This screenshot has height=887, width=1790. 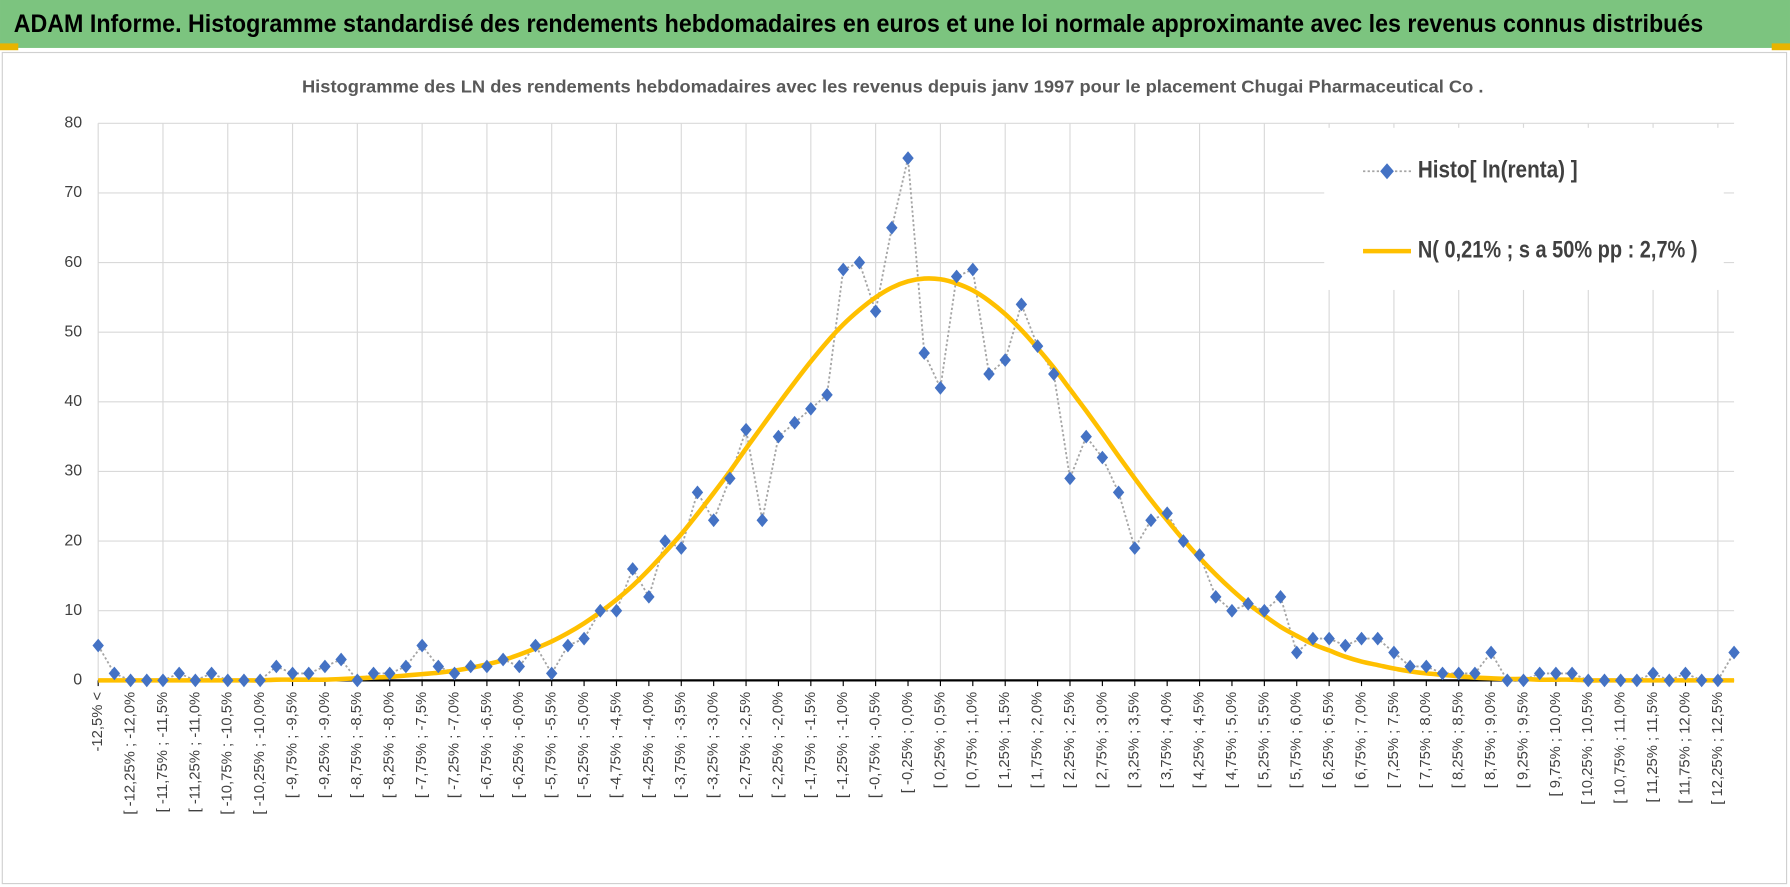 I want to click on x-tick-label: [ -7,25% ; -7,0%, so click(x=454, y=745).